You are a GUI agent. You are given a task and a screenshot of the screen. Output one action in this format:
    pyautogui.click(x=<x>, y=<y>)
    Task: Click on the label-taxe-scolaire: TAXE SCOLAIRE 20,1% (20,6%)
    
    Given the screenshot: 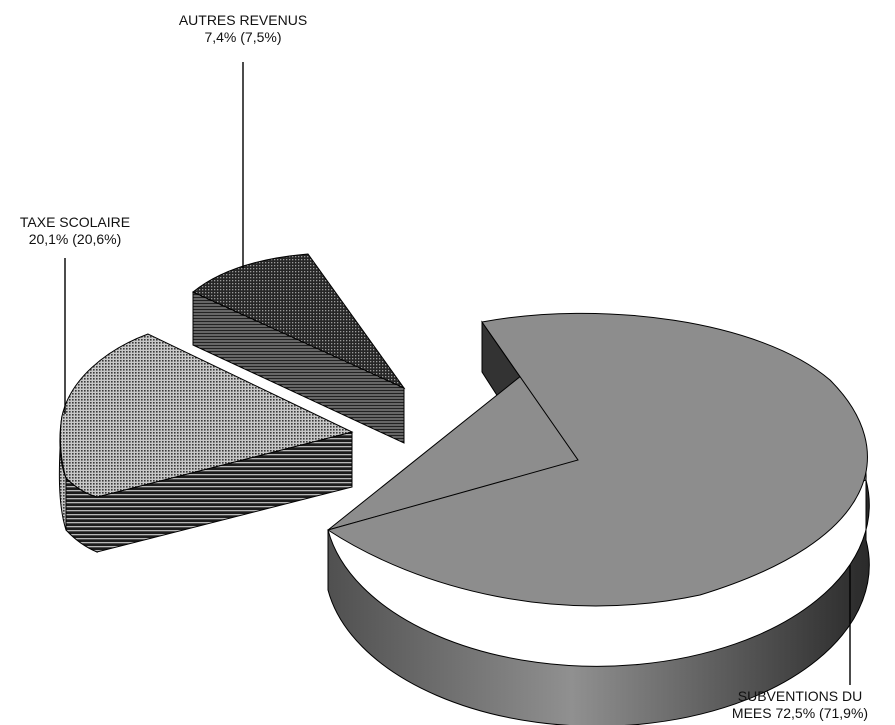 What is the action you would take?
    pyautogui.click(x=75, y=231)
    